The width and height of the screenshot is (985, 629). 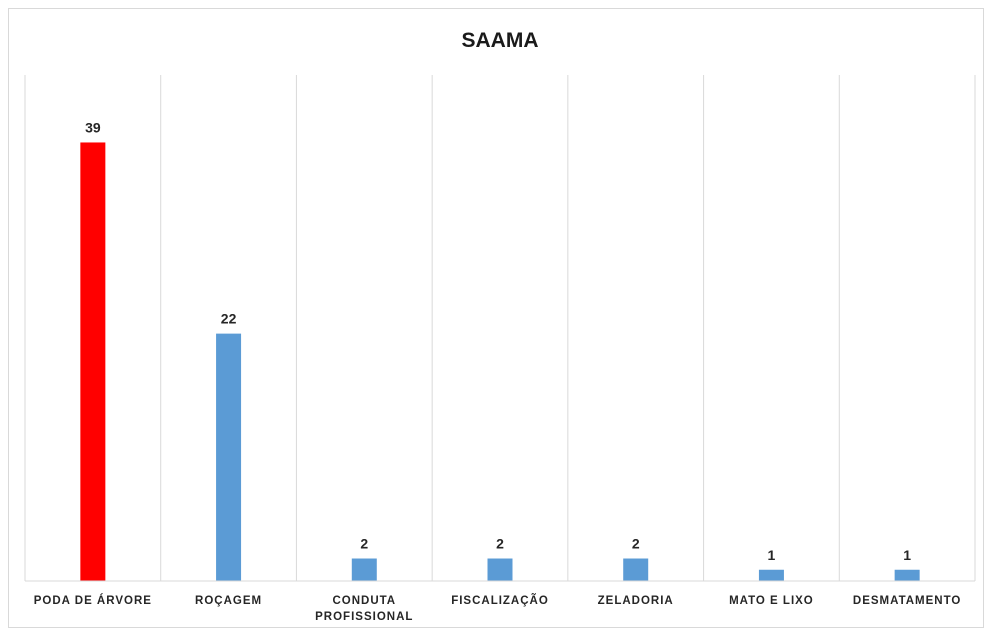 I want to click on category-tick-label-line: ZELADORIA, so click(x=636, y=601).